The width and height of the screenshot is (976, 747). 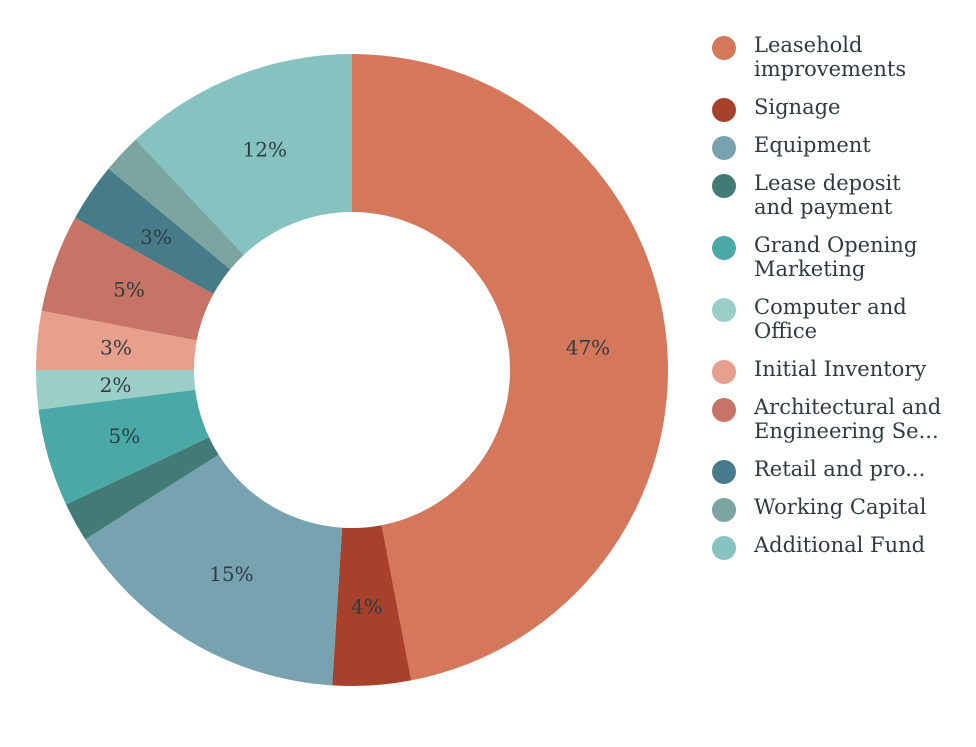 What do you see at coordinates (176, 204) in the screenshot?
I see `slice-working_capital` at bounding box center [176, 204].